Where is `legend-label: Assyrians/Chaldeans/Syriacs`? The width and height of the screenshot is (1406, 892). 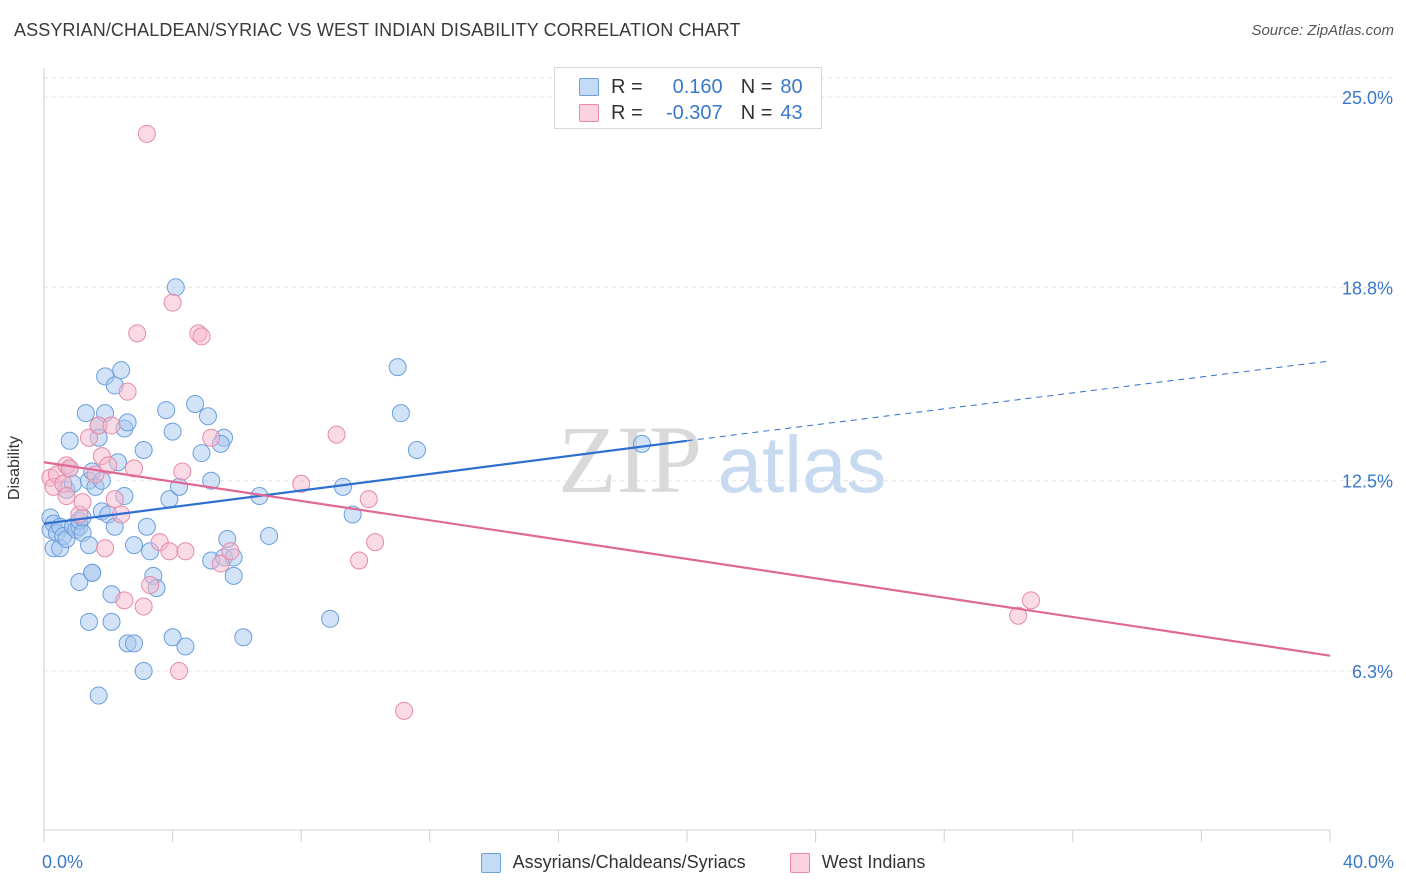 legend-label: Assyrians/Chaldeans/Syriacs is located at coordinates (629, 862).